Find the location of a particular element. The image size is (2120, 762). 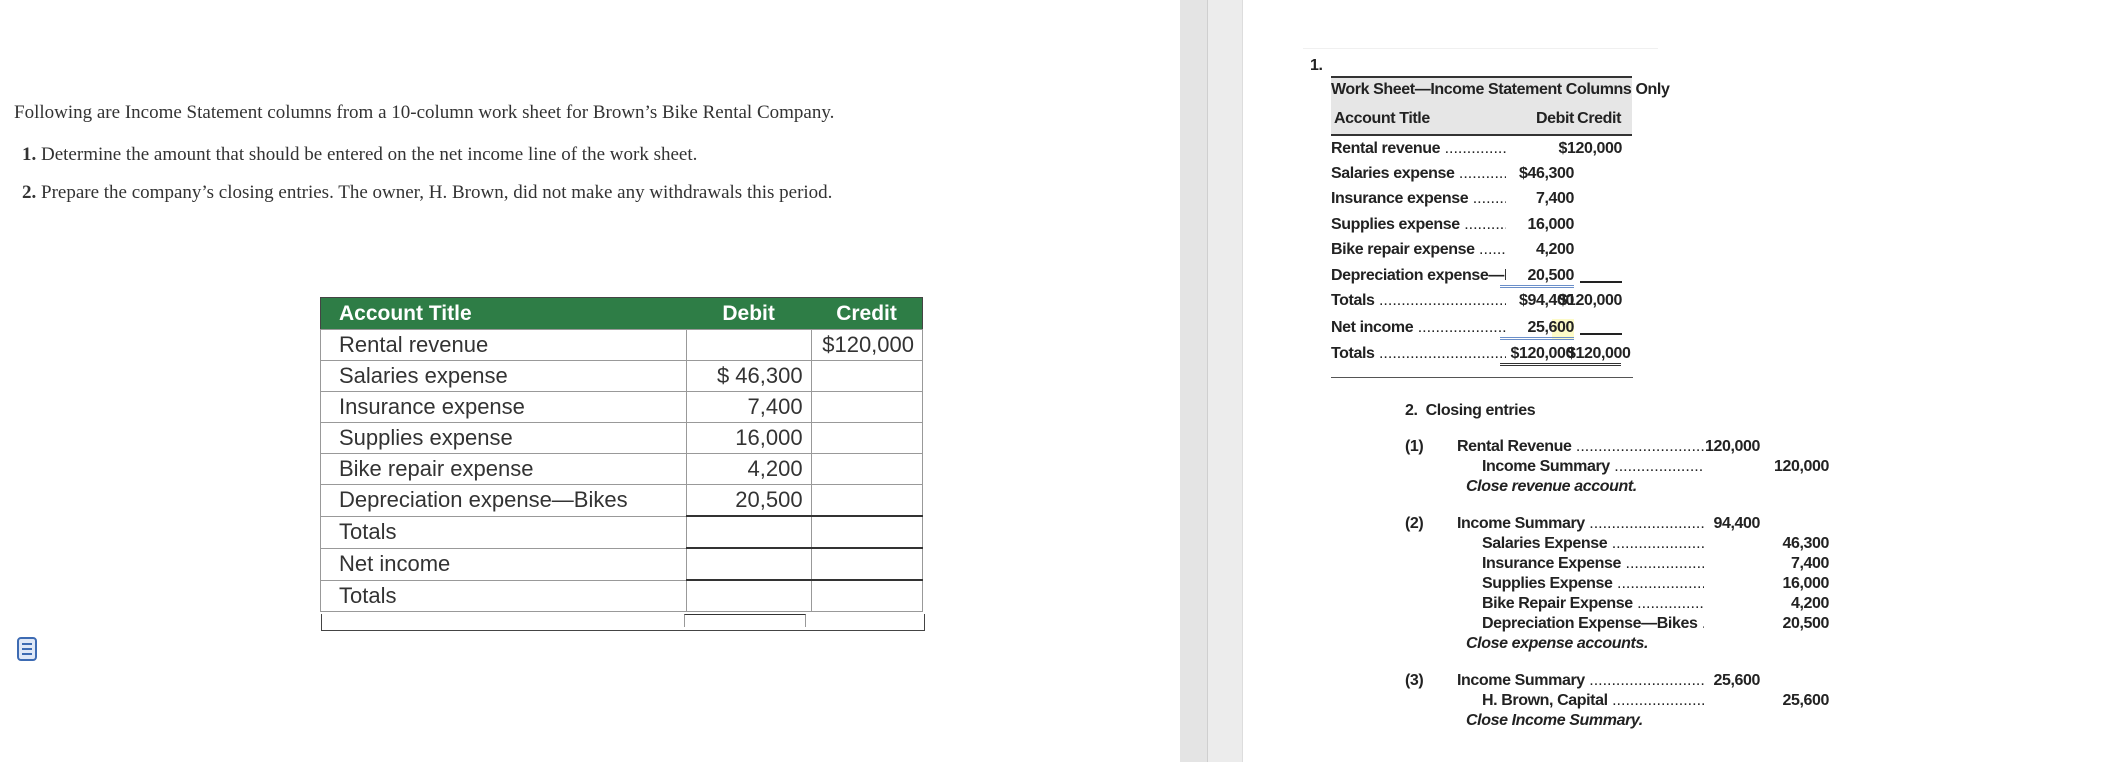

account-title-cell: Supplies expense is located at coordinates (503, 438).